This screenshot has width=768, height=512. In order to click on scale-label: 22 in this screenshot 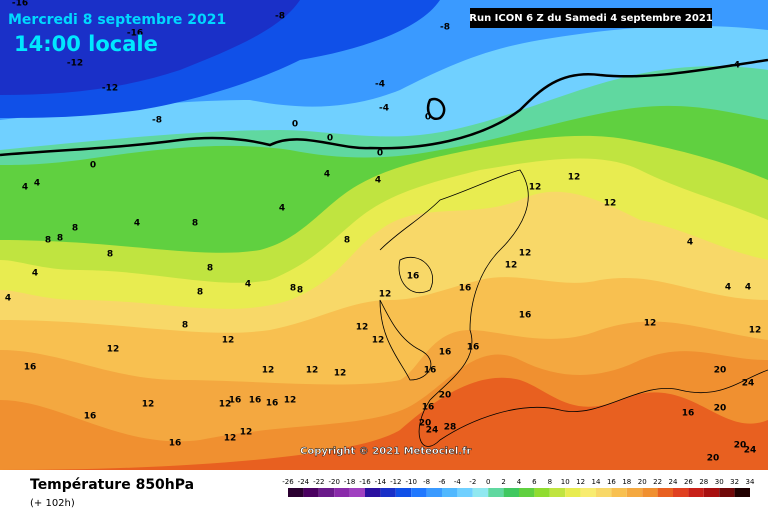, I will do `click(657, 482)`.